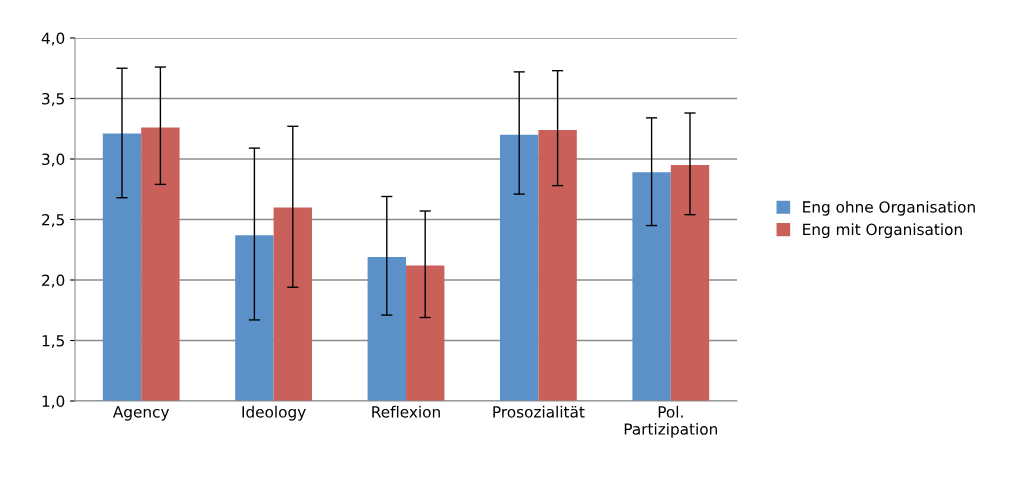 This screenshot has height=480, width=1032. I want to click on legend-label: Eng ohne Organisation, so click(889, 208).